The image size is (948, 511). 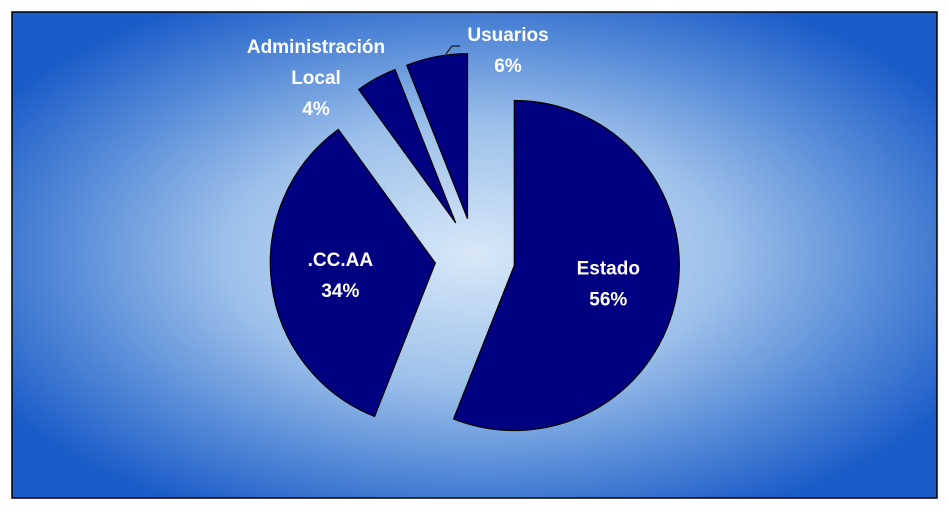 I want to click on slice-label: Usuarios, so click(x=507, y=35).